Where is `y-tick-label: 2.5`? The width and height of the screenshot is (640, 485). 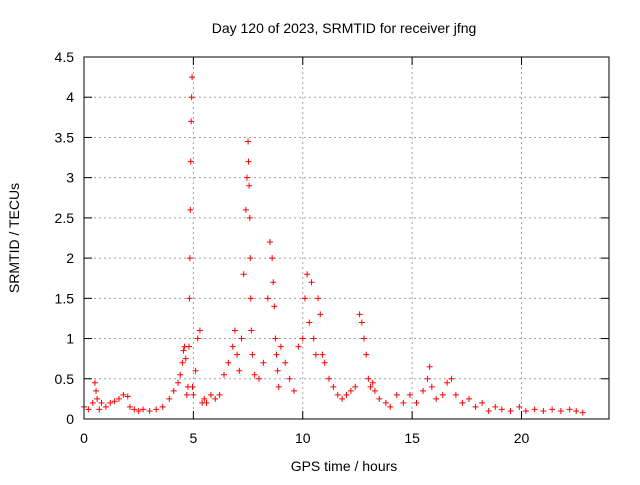 y-tick-label: 2.5 is located at coordinates (65, 218).